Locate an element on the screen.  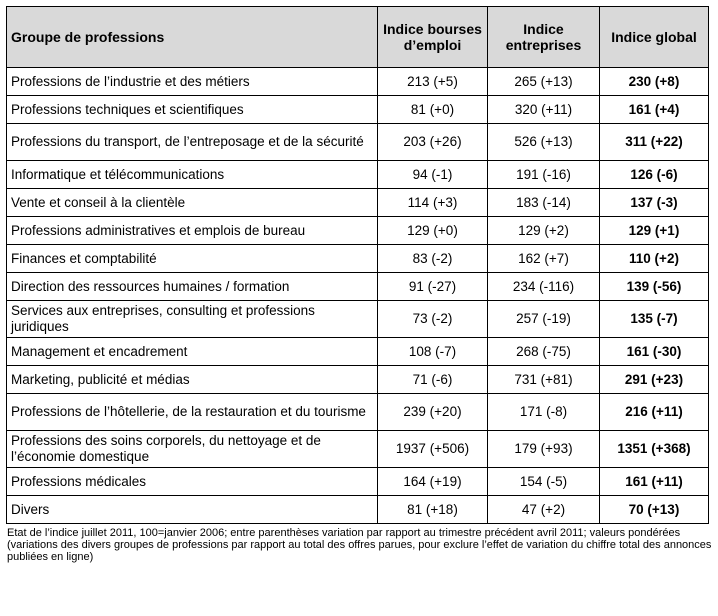
row-global: 1351 (+368) is located at coordinates (654, 449).